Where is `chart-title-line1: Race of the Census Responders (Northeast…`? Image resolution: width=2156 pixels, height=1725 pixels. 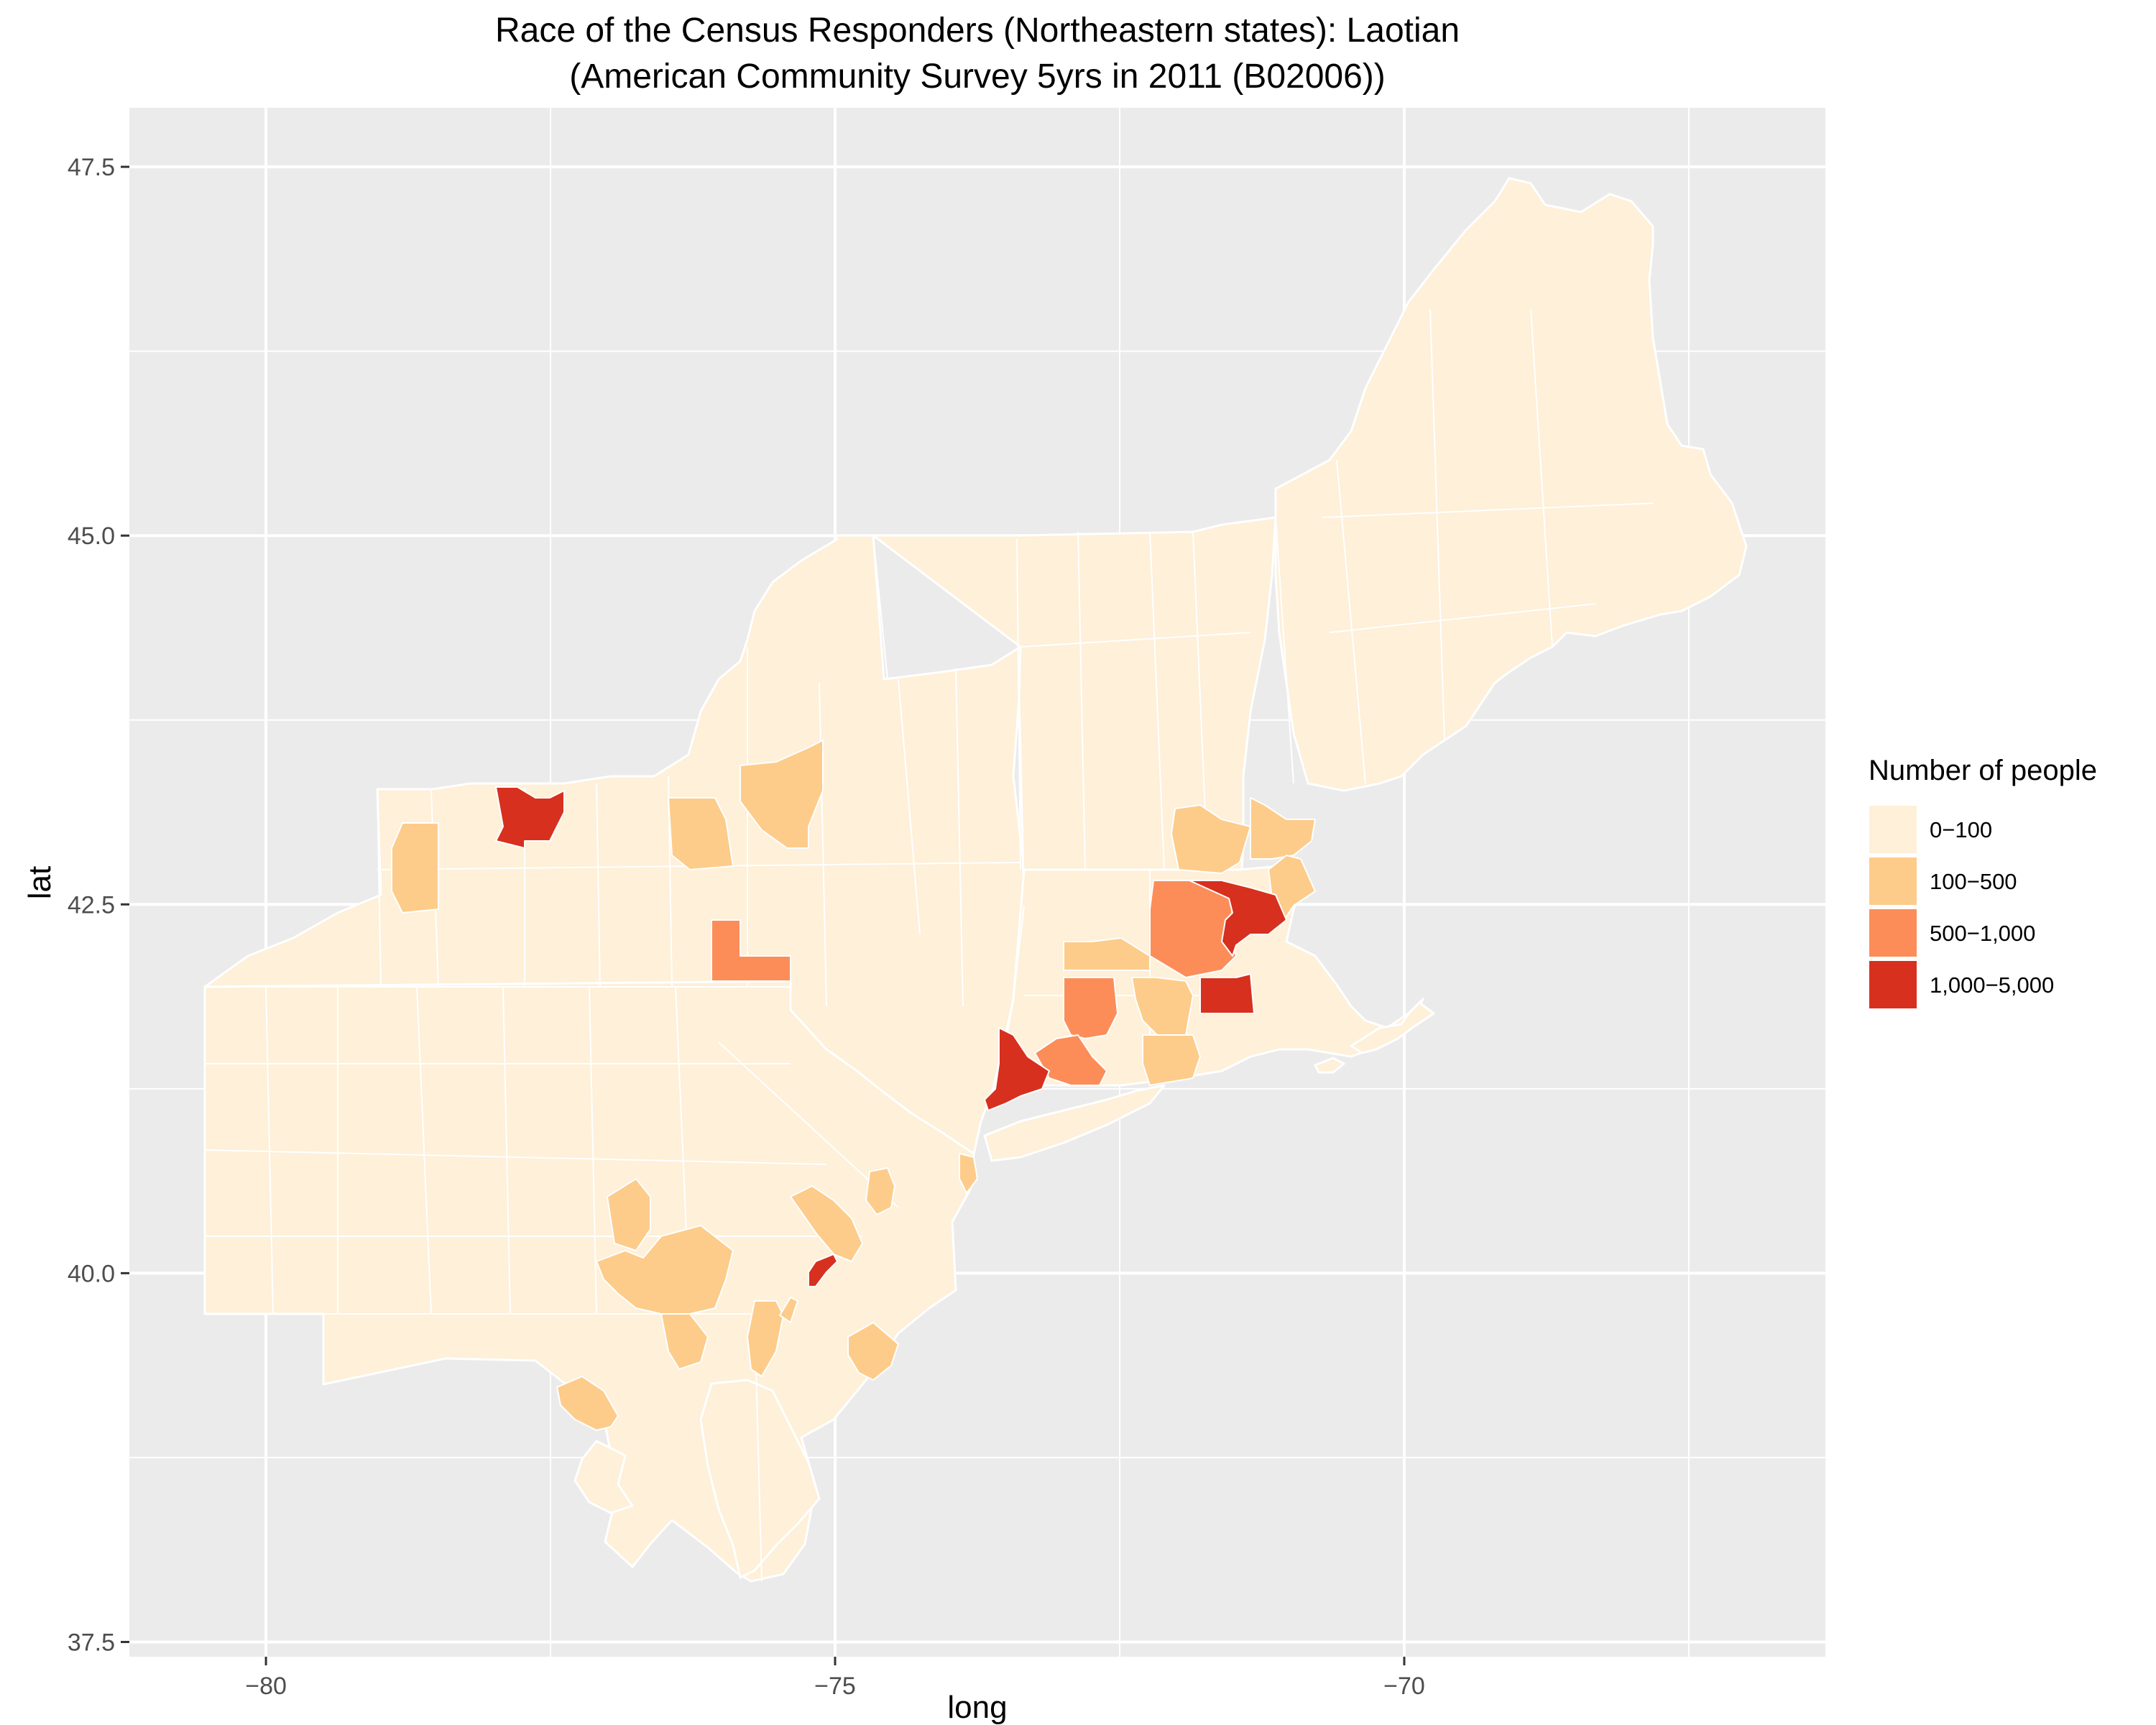
chart-title-line1: Race of the Census Responders (Northeast… is located at coordinates (977, 31).